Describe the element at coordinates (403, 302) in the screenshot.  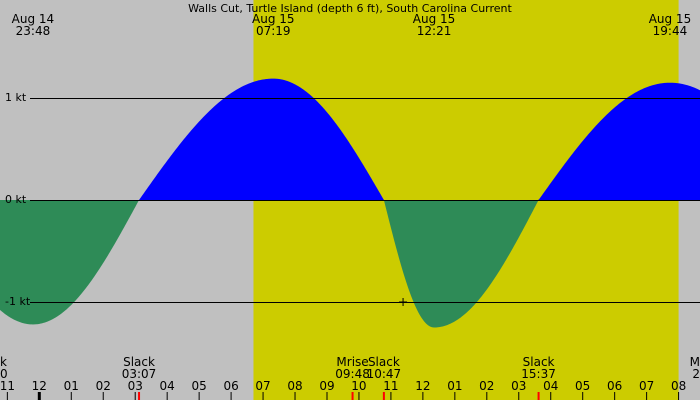
I see `cross-marker` at that location.